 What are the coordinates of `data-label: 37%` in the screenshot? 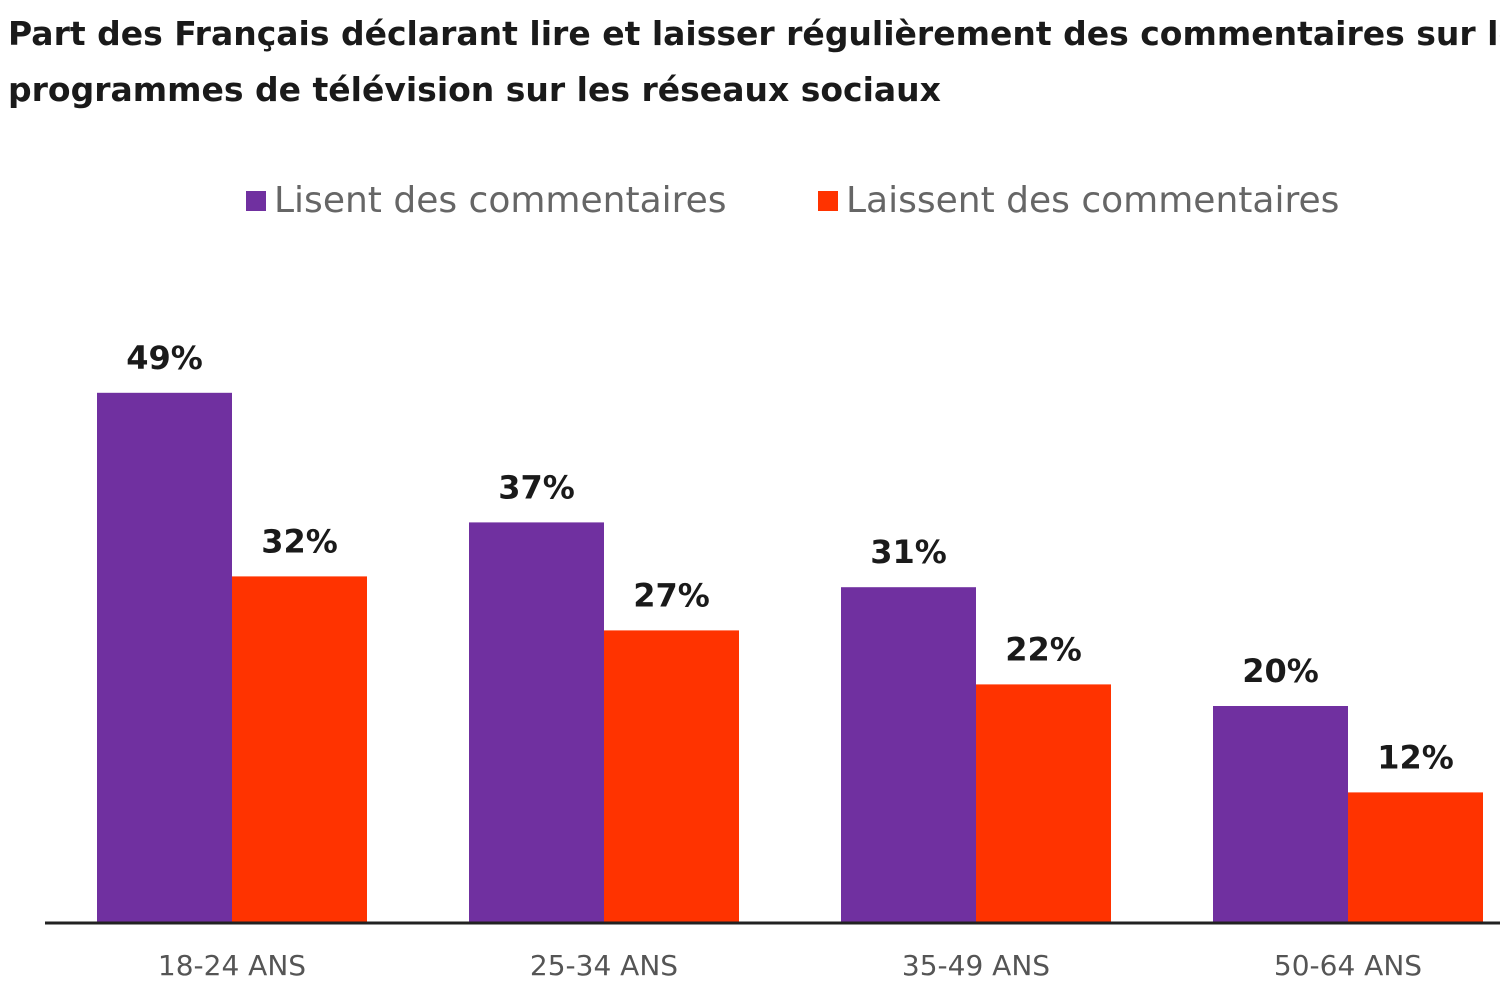 It's located at (536, 487).